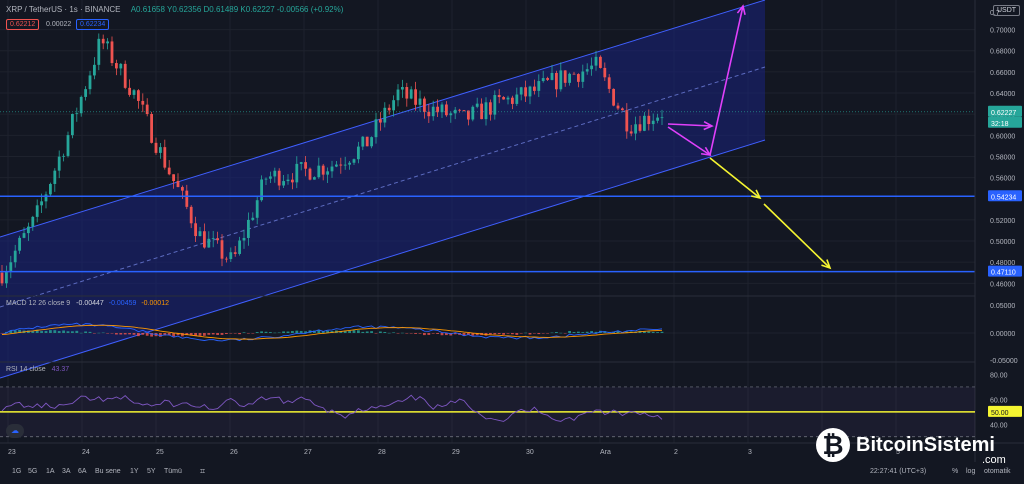 The image size is (1024, 484). I want to click on range-6a: 6A, so click(82, 471).